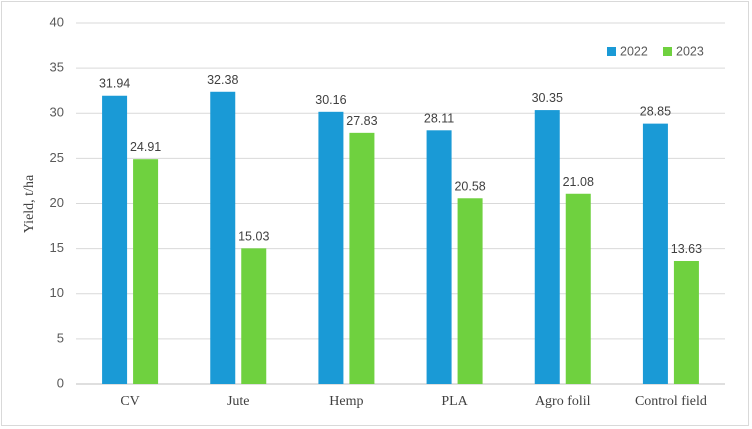 The image size is (752, 429). I want to click on y-tick-label: 35, so click(57, 67).